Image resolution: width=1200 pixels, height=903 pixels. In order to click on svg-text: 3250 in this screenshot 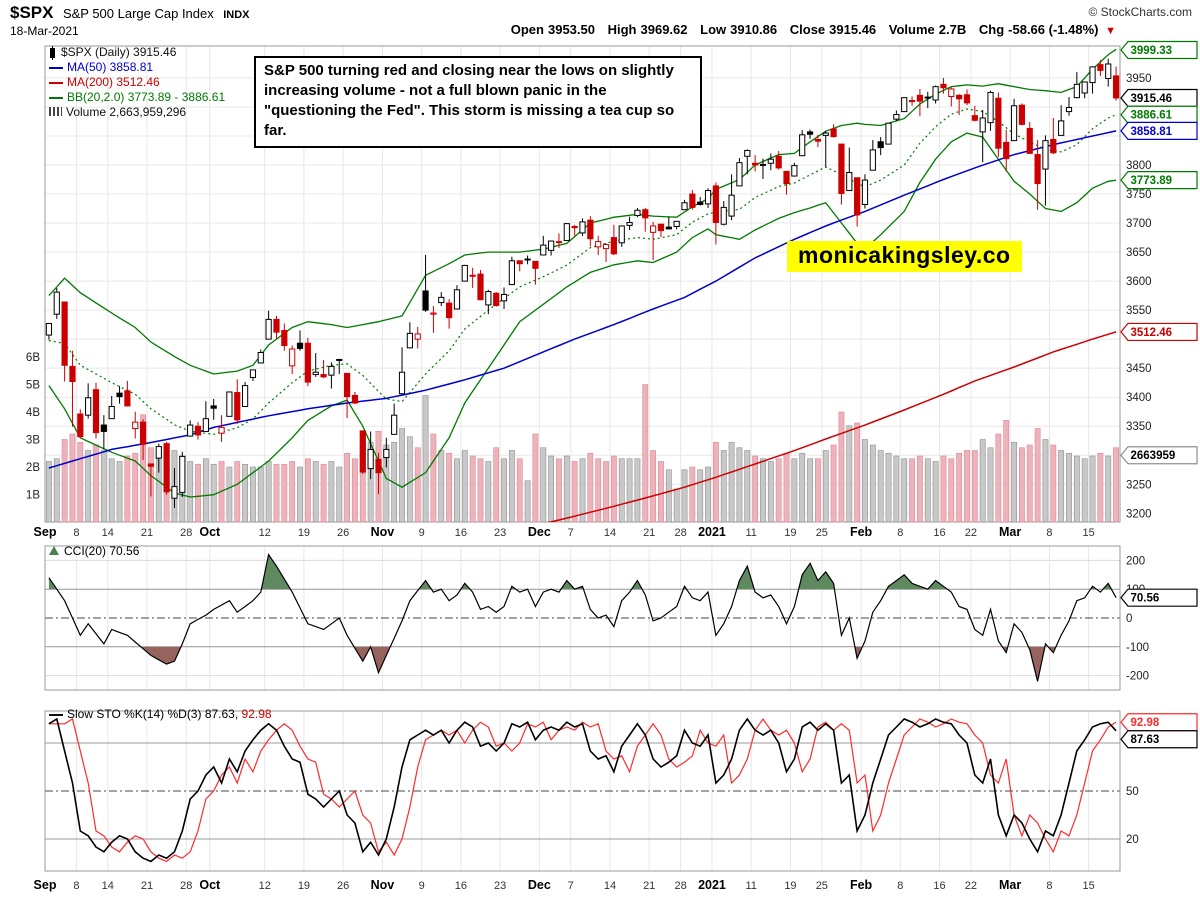, I will do `click(1139, 485)`.